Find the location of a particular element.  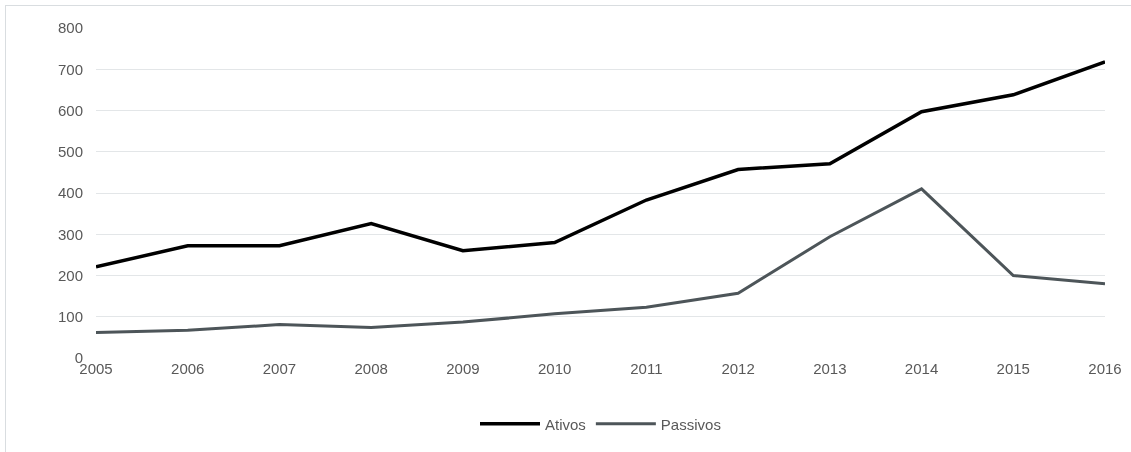

x-tick-label: 2015 is located at coordinates (1013, 368).